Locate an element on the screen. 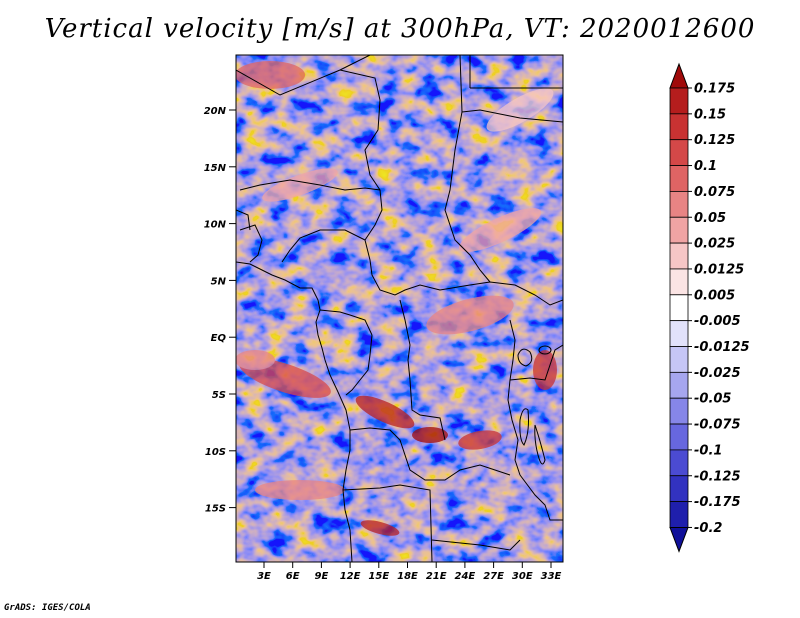 The image size is (800, 618). colorbar-label: 0.1 is located at coordinates (705, 166).